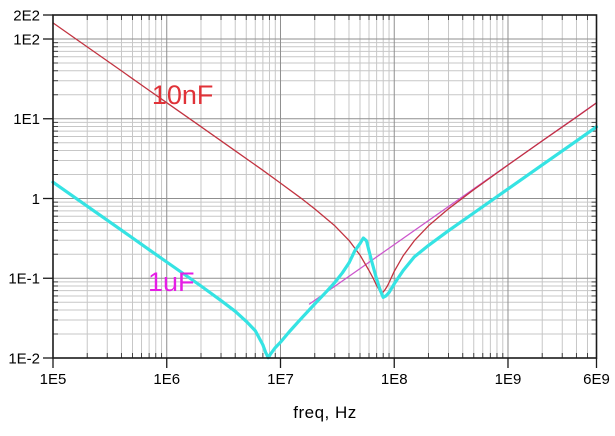 The image size is (615, 436). I want to click on x-tick-label-1E5: 1E5, so click(53, 379).